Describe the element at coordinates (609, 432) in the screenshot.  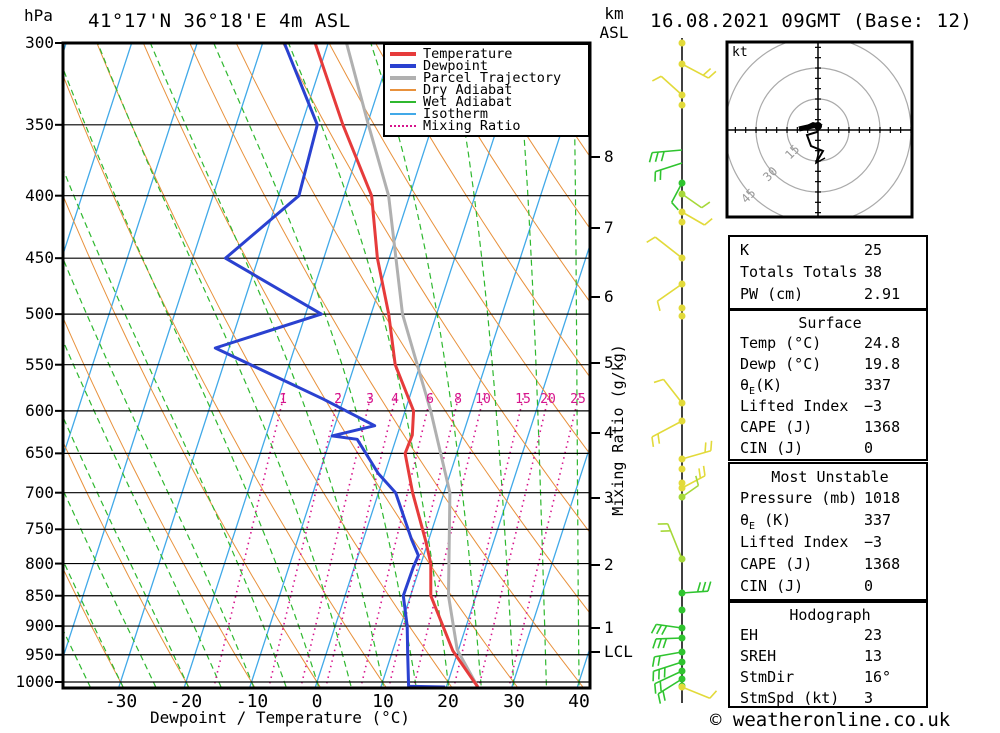
I see `km-tick-label: 4` at that location.